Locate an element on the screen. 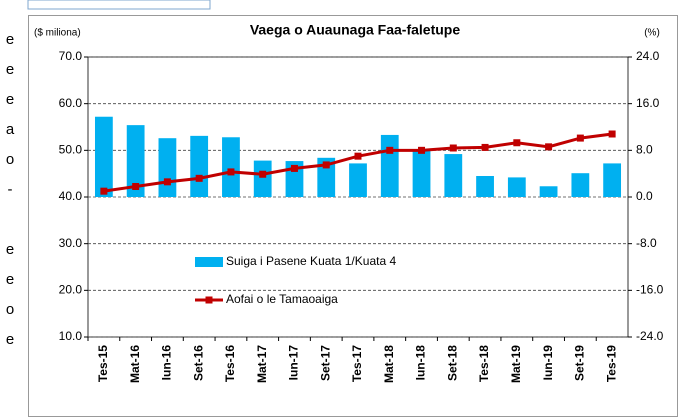  legend-label: Suiga i Pasene Kuata 1/Kuata 4 is located at coordinates (311, 261).